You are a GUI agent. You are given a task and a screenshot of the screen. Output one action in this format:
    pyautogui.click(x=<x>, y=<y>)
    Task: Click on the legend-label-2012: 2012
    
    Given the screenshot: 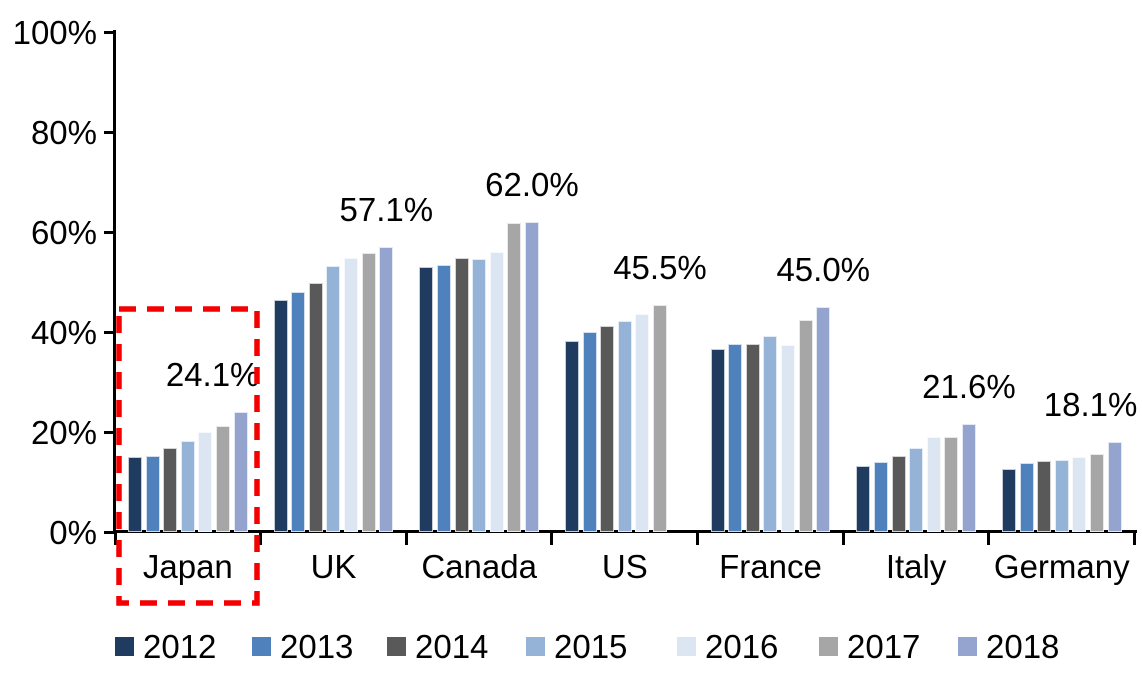 What is the action you would take?
    pyautogui.click(x=180, y=646)
    